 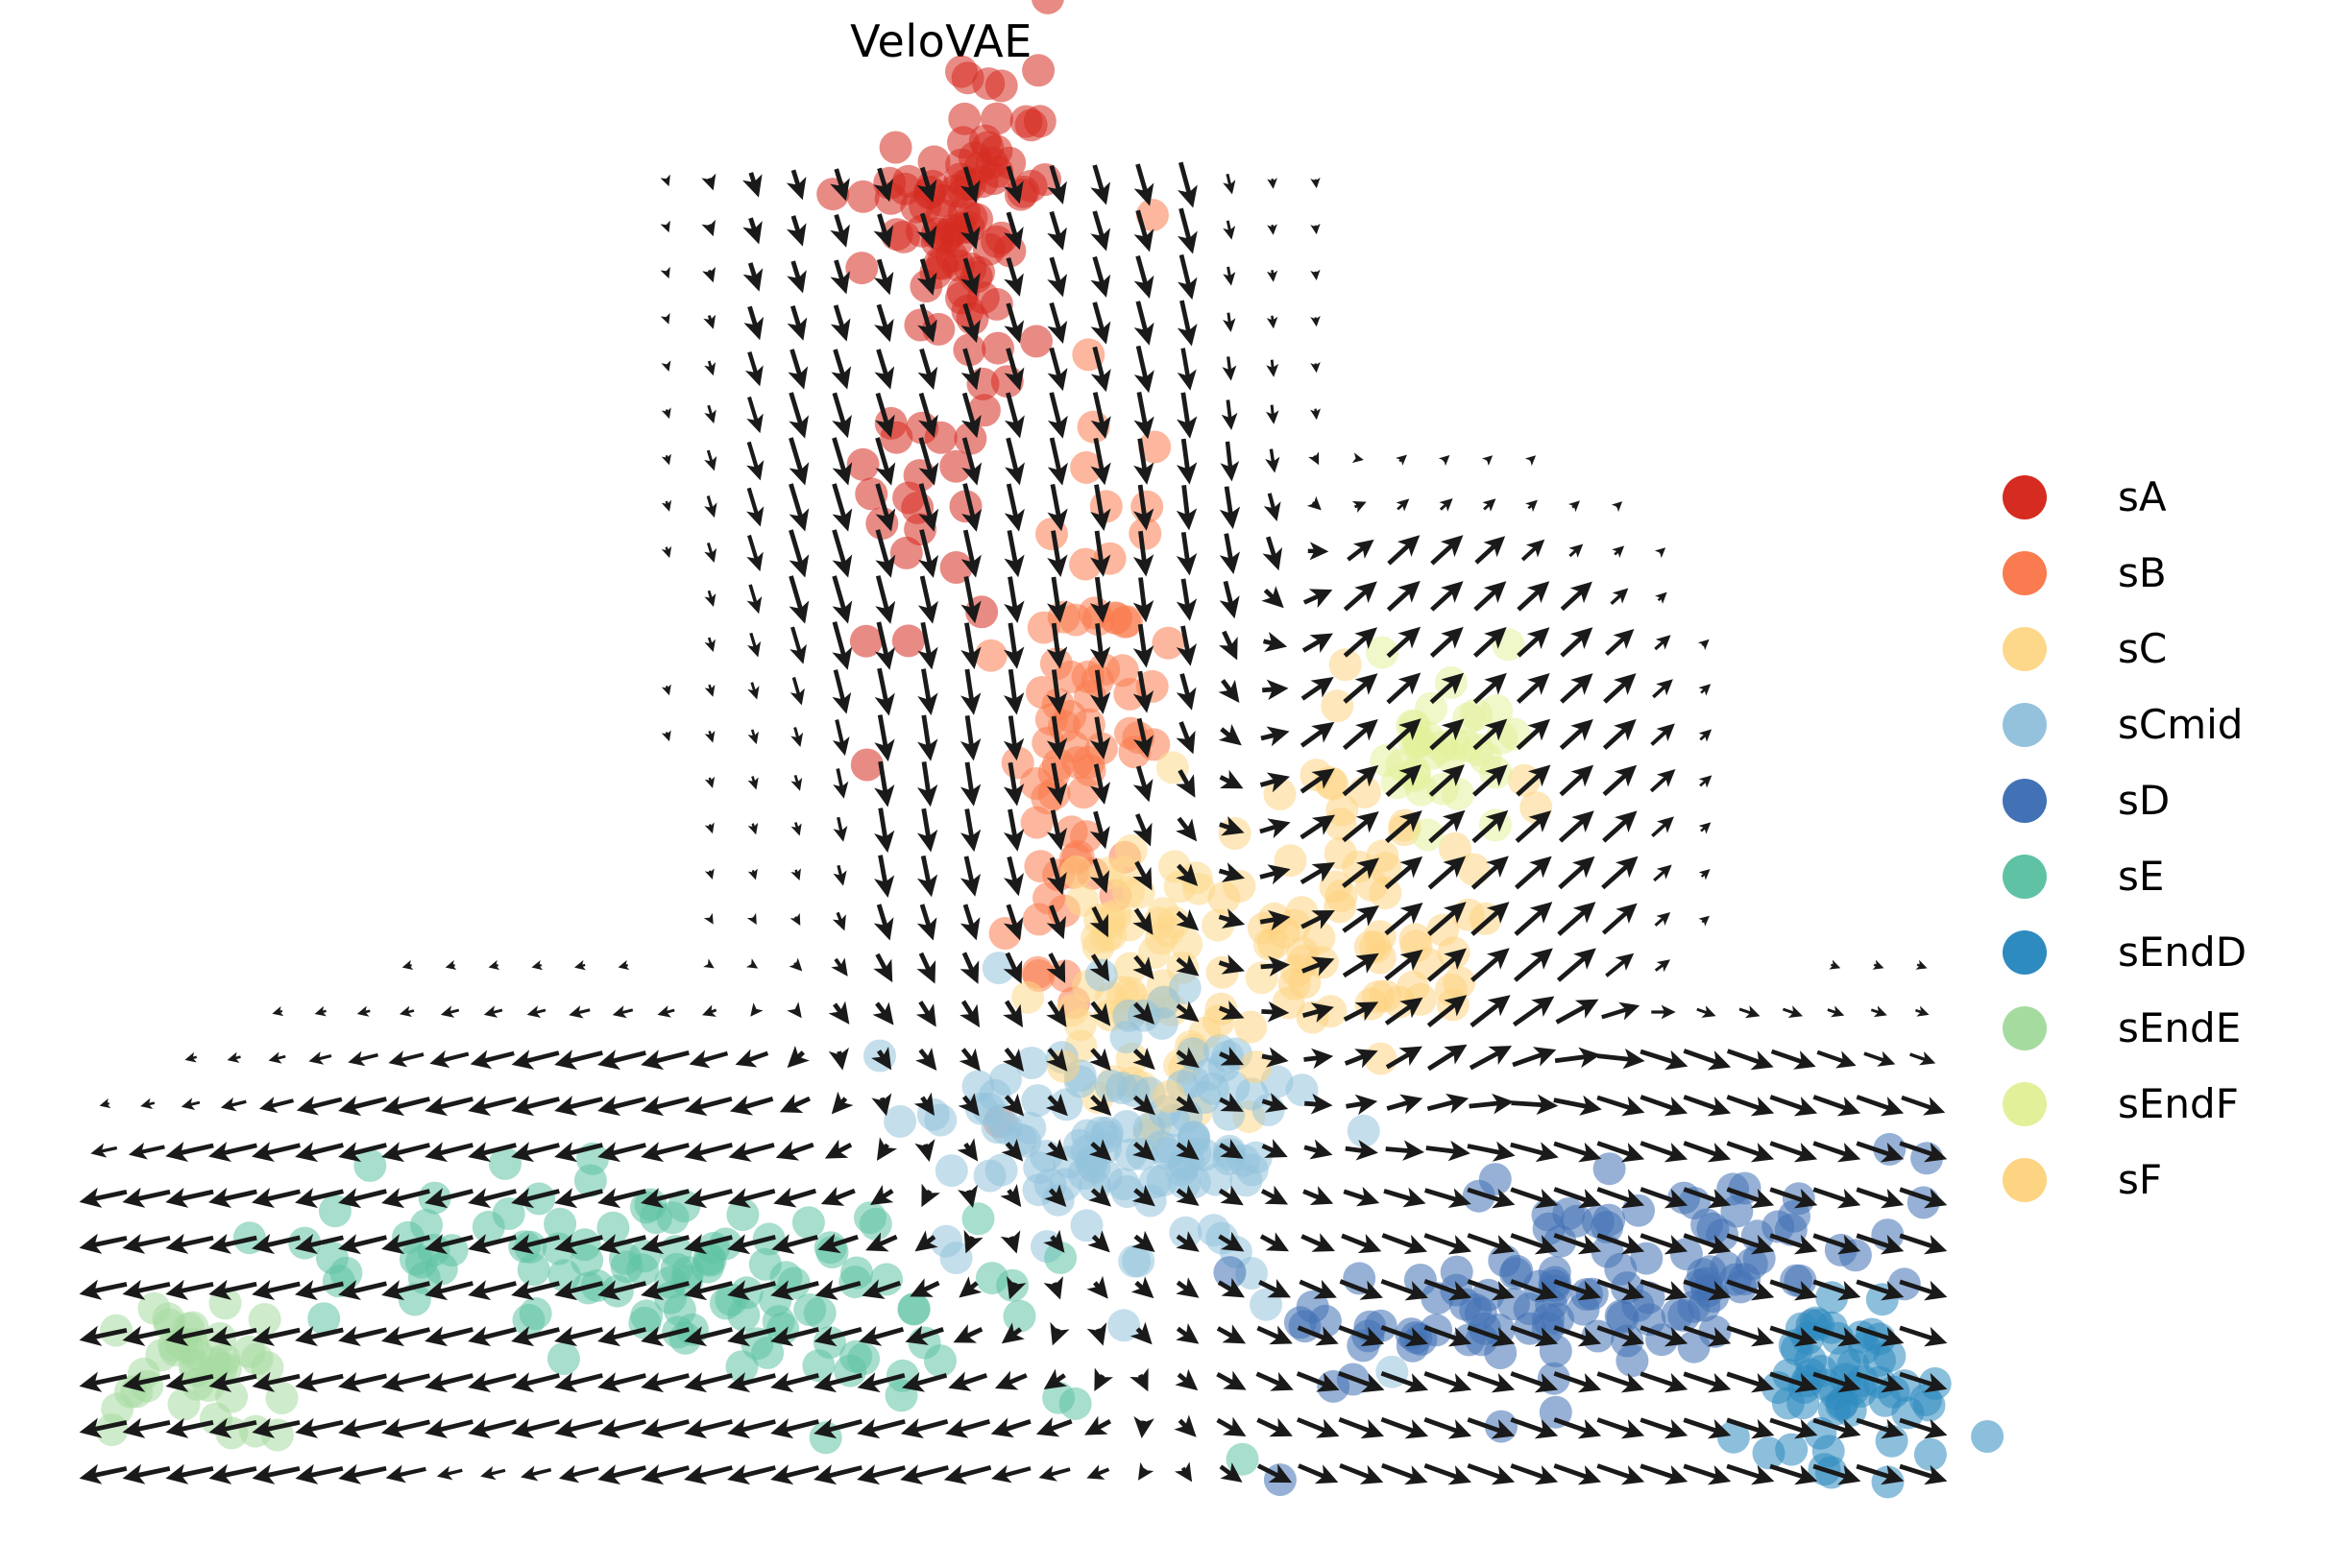 What do you see at coordinates (2166, 724) in the screenshot?
I see `legend-entry: sCmid` at bounding box center [2166, 724].